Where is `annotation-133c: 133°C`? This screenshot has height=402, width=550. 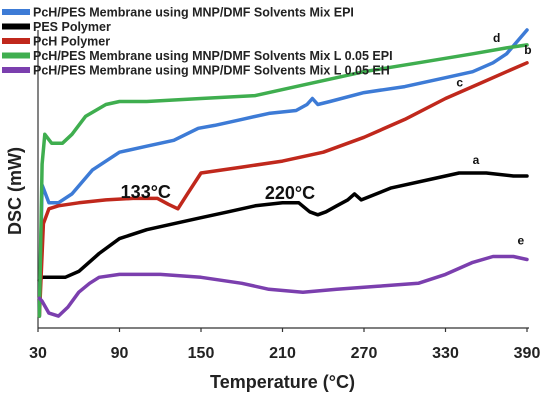 annotation-133c: 133°C is located at coordinates (146, 192).